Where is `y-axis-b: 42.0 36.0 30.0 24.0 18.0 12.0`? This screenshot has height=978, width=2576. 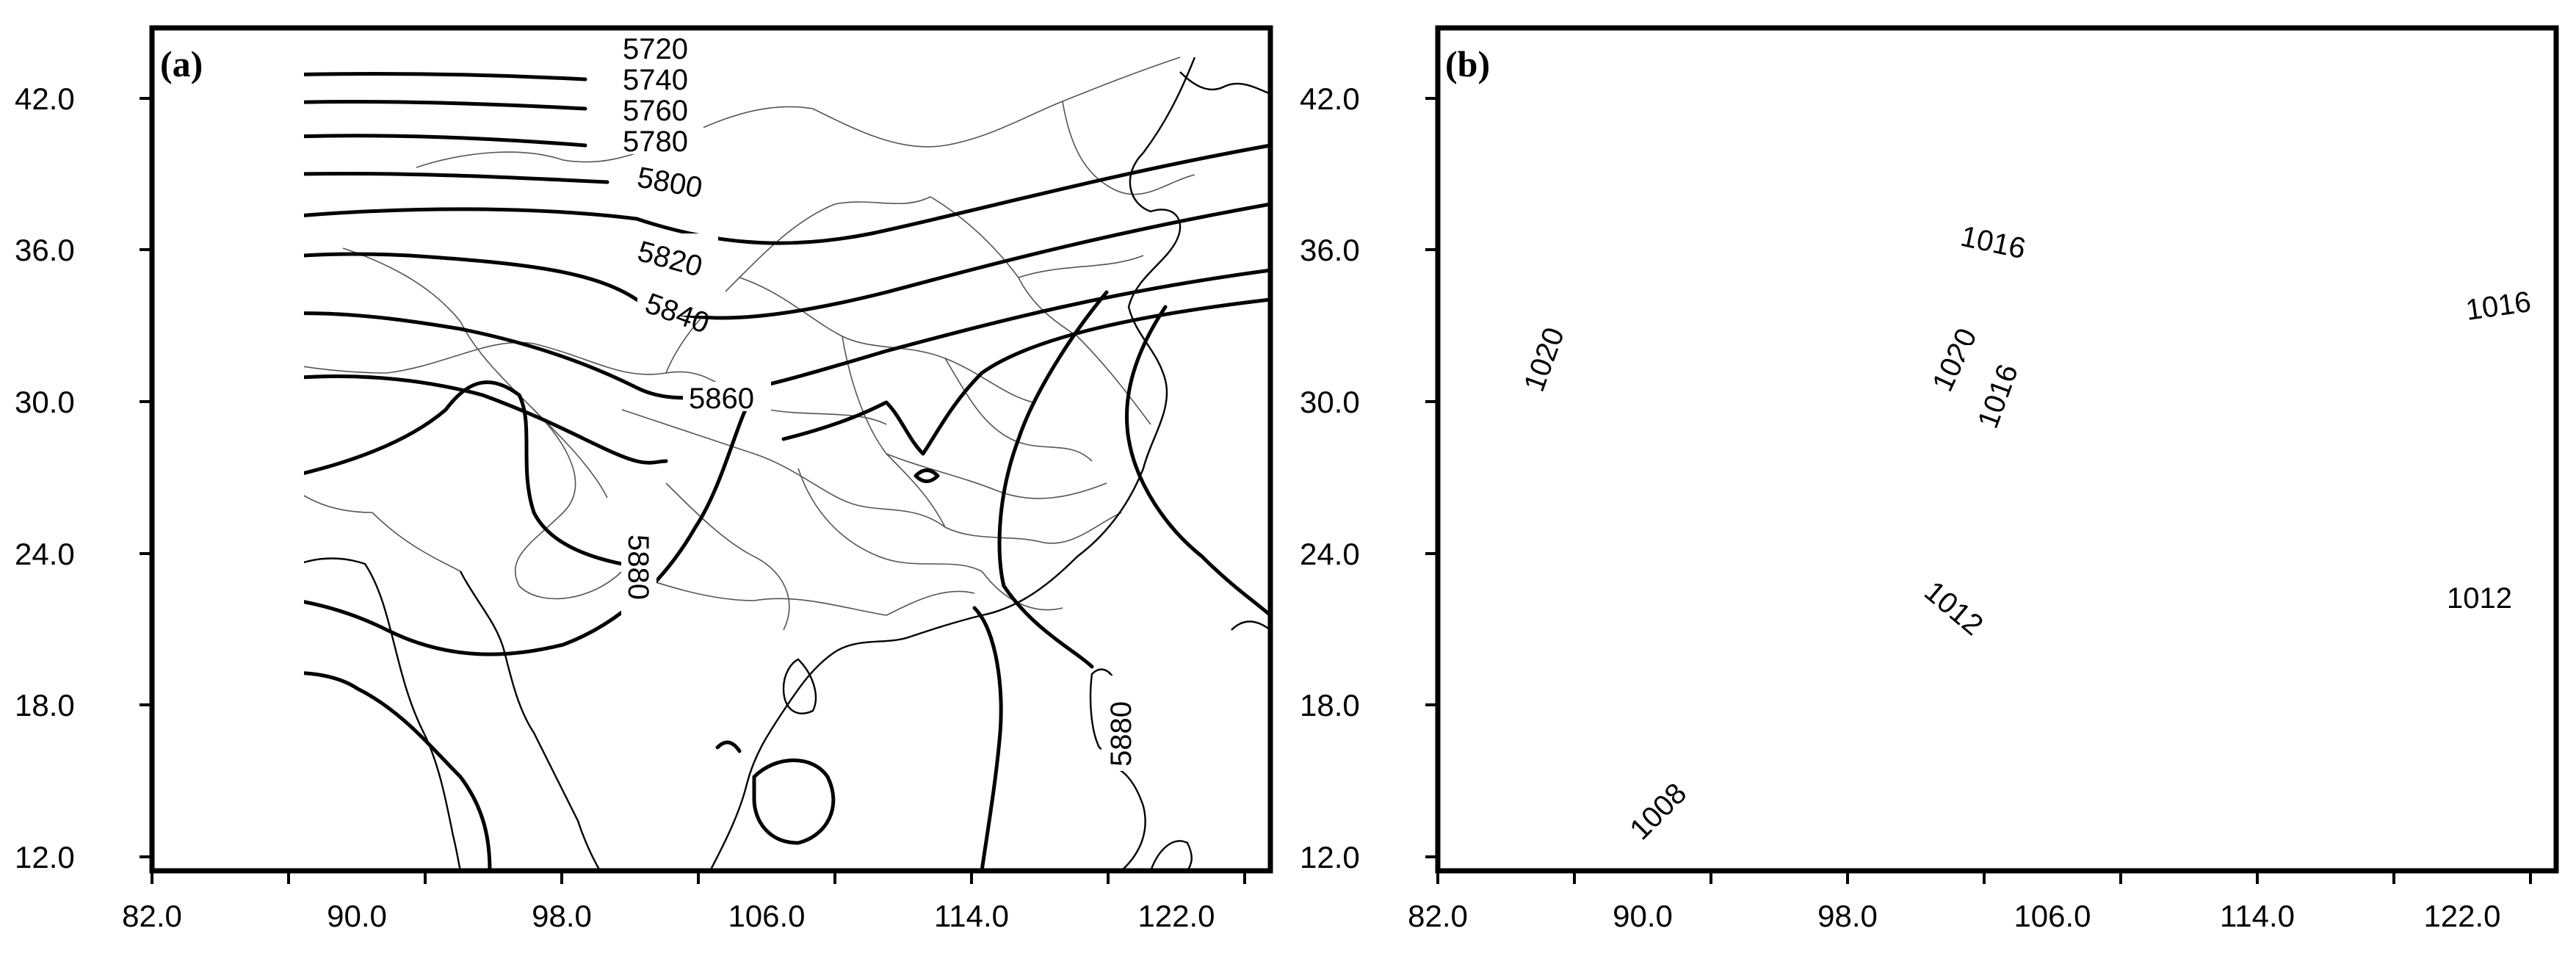 y-axis-b: 42.0 36.0 30.0 24.0 18.0 12.0 is located at coordinates (1369, 478).